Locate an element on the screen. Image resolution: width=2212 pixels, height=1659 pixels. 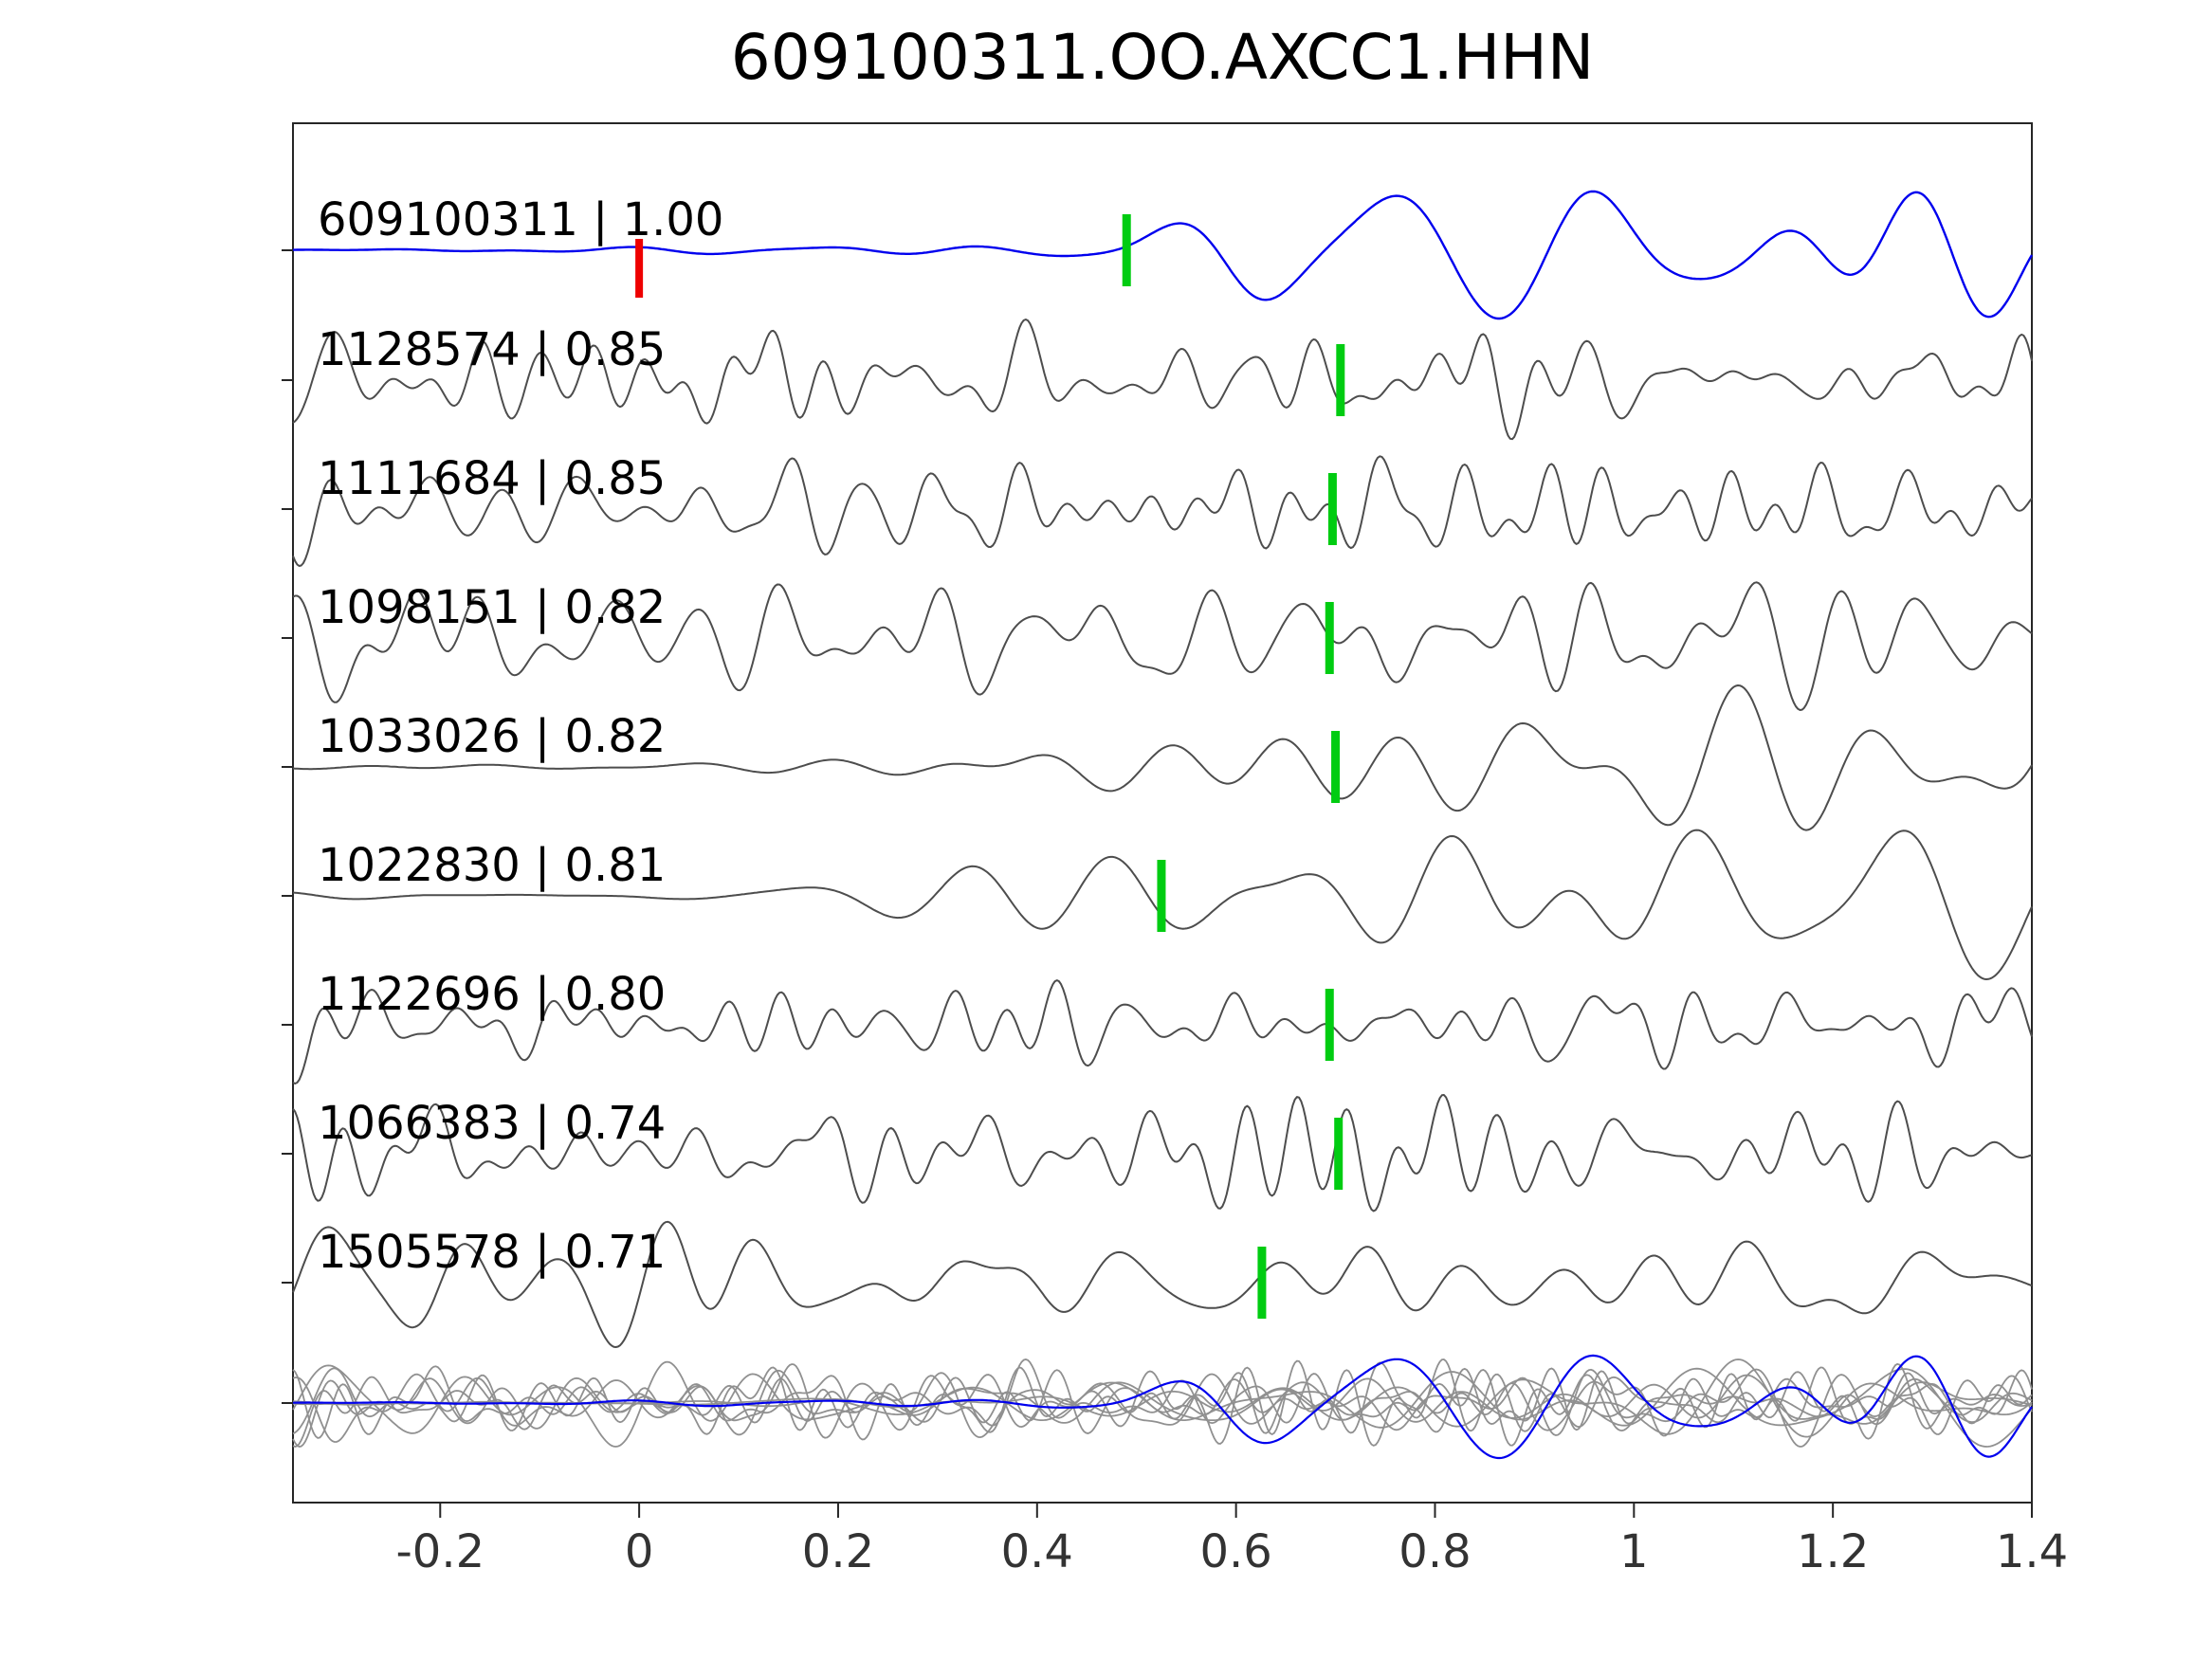
trace-label: 609100311 | 1.00 is located at coordinates (520, 219).